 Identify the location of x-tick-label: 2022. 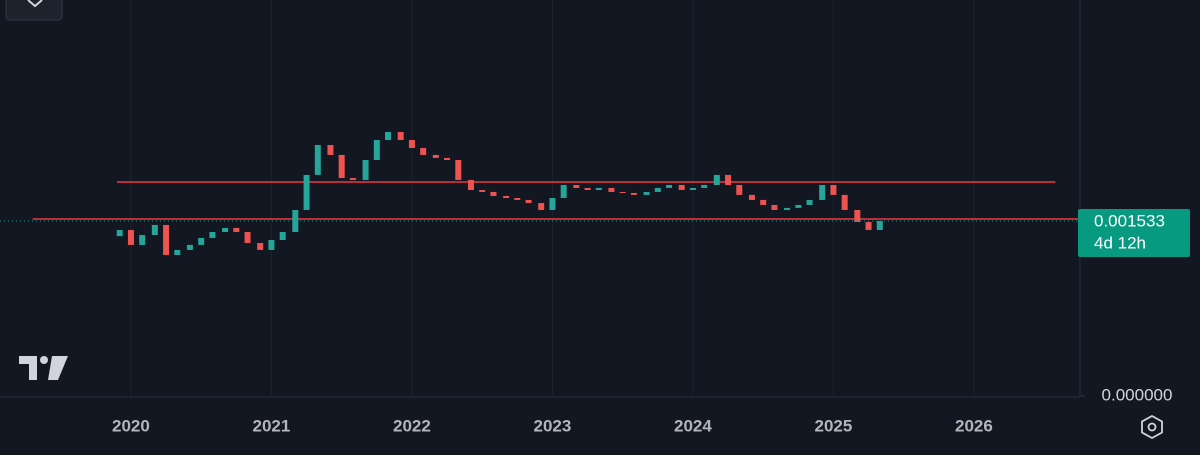
(412, 425).